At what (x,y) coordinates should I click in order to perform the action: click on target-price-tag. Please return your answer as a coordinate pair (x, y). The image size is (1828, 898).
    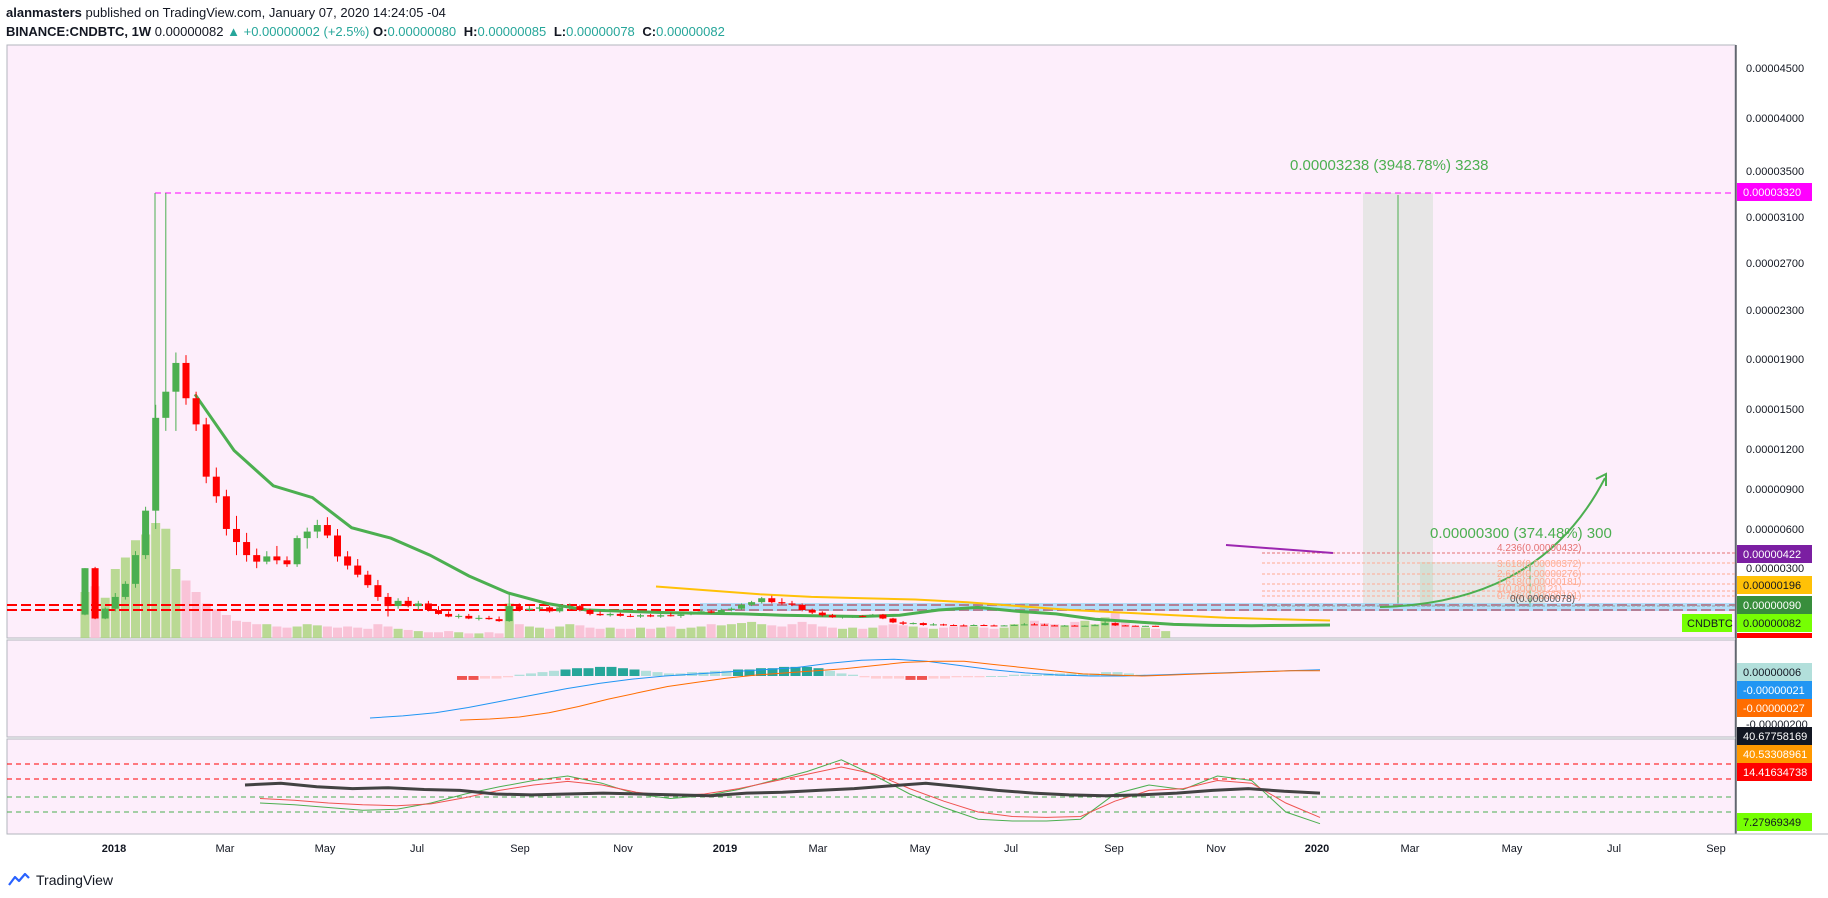
    Looking at the image, I should click on (1774, 192).